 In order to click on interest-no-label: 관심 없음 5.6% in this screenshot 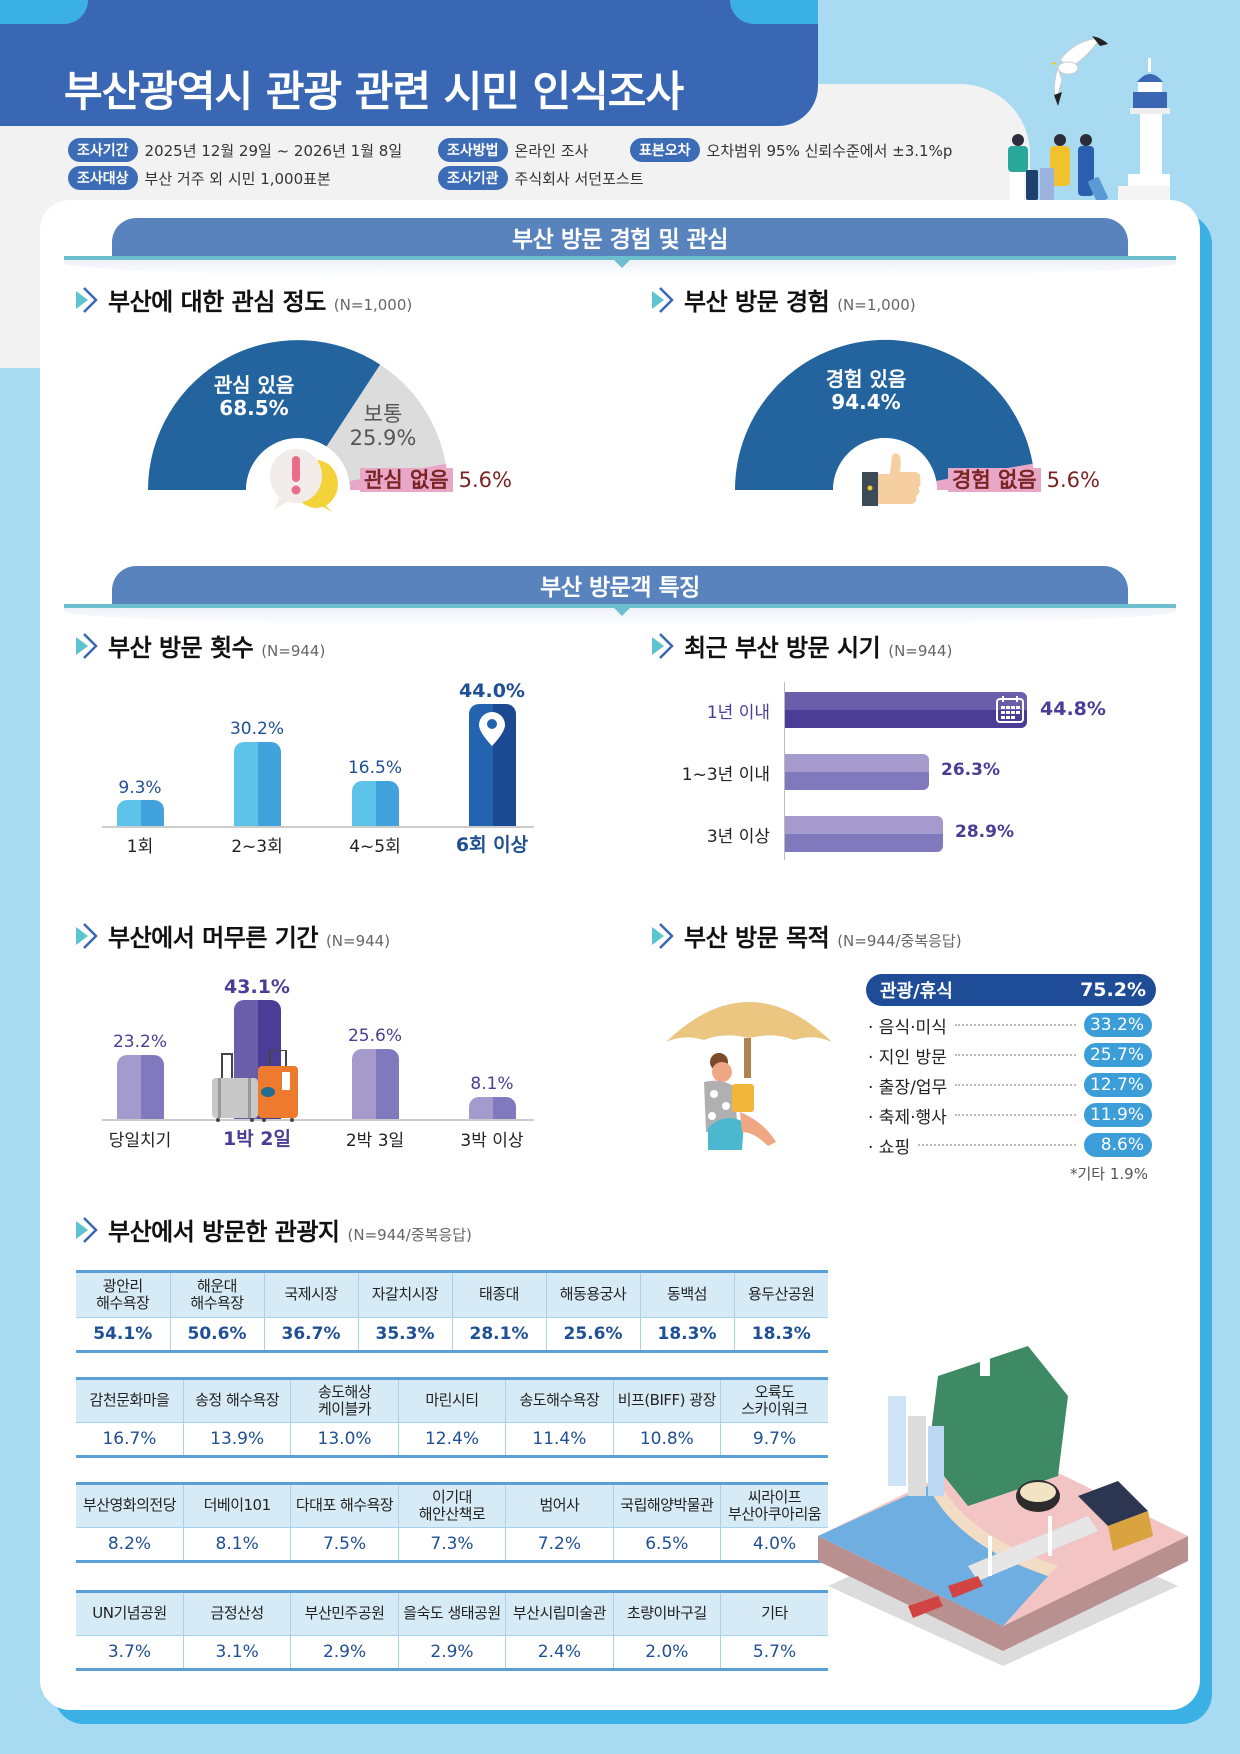, I will do `click(436, 479)`.